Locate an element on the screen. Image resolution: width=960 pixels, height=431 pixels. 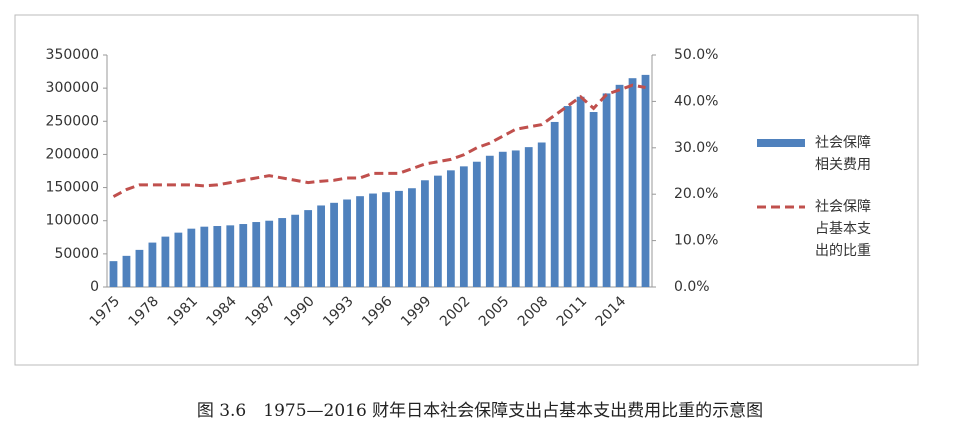
y-tick-label: 300000 is located at coordinates (72, 88).